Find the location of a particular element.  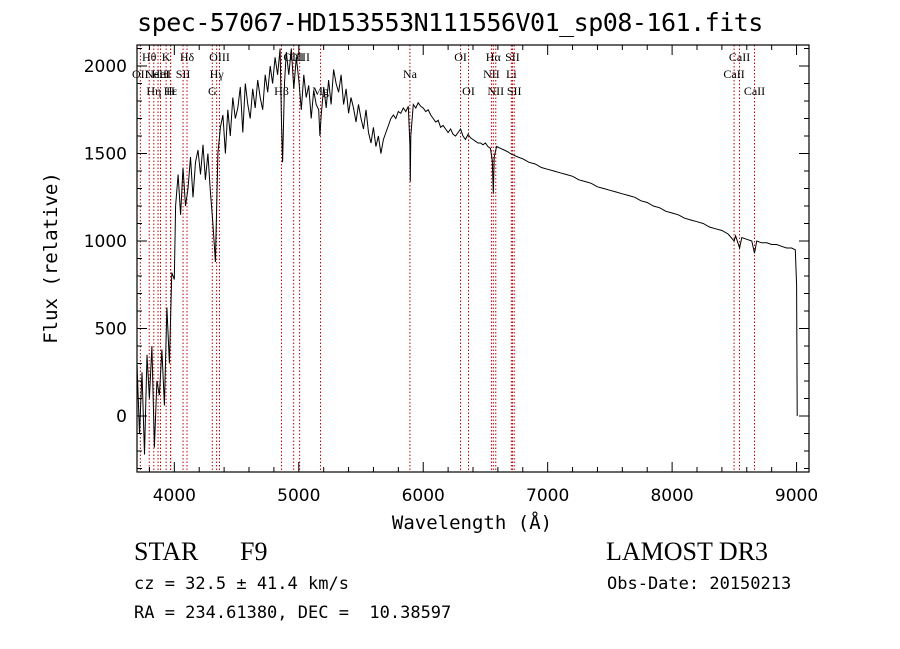

line-marker-label: Li is located at coordinates (511, 74).